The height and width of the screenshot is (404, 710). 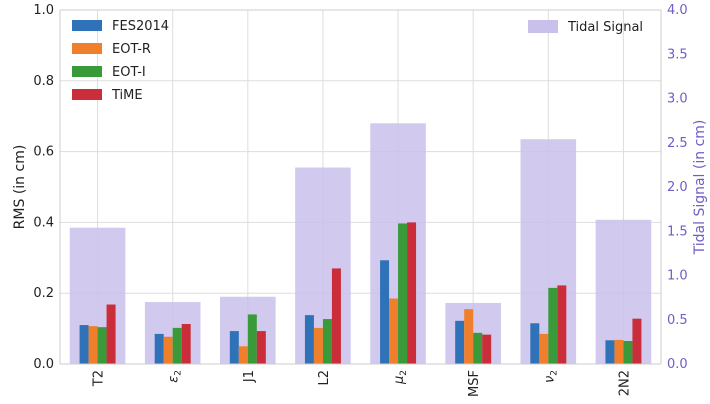 What do you see at coordinates (243, 355) in the screenshot?
I see `bar-eot-r-J1` at bounding box center [243, 355].